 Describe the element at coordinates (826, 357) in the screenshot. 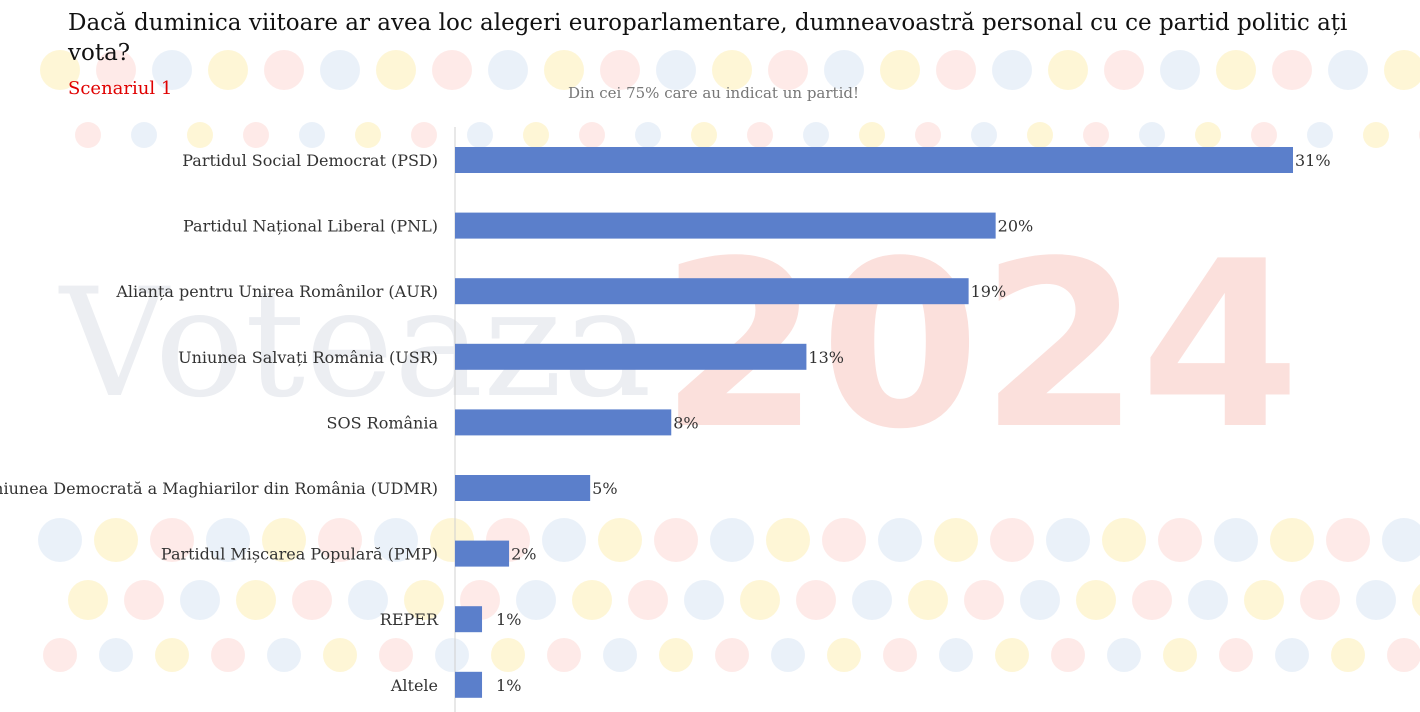

I see `value-label: 13%` at that location.